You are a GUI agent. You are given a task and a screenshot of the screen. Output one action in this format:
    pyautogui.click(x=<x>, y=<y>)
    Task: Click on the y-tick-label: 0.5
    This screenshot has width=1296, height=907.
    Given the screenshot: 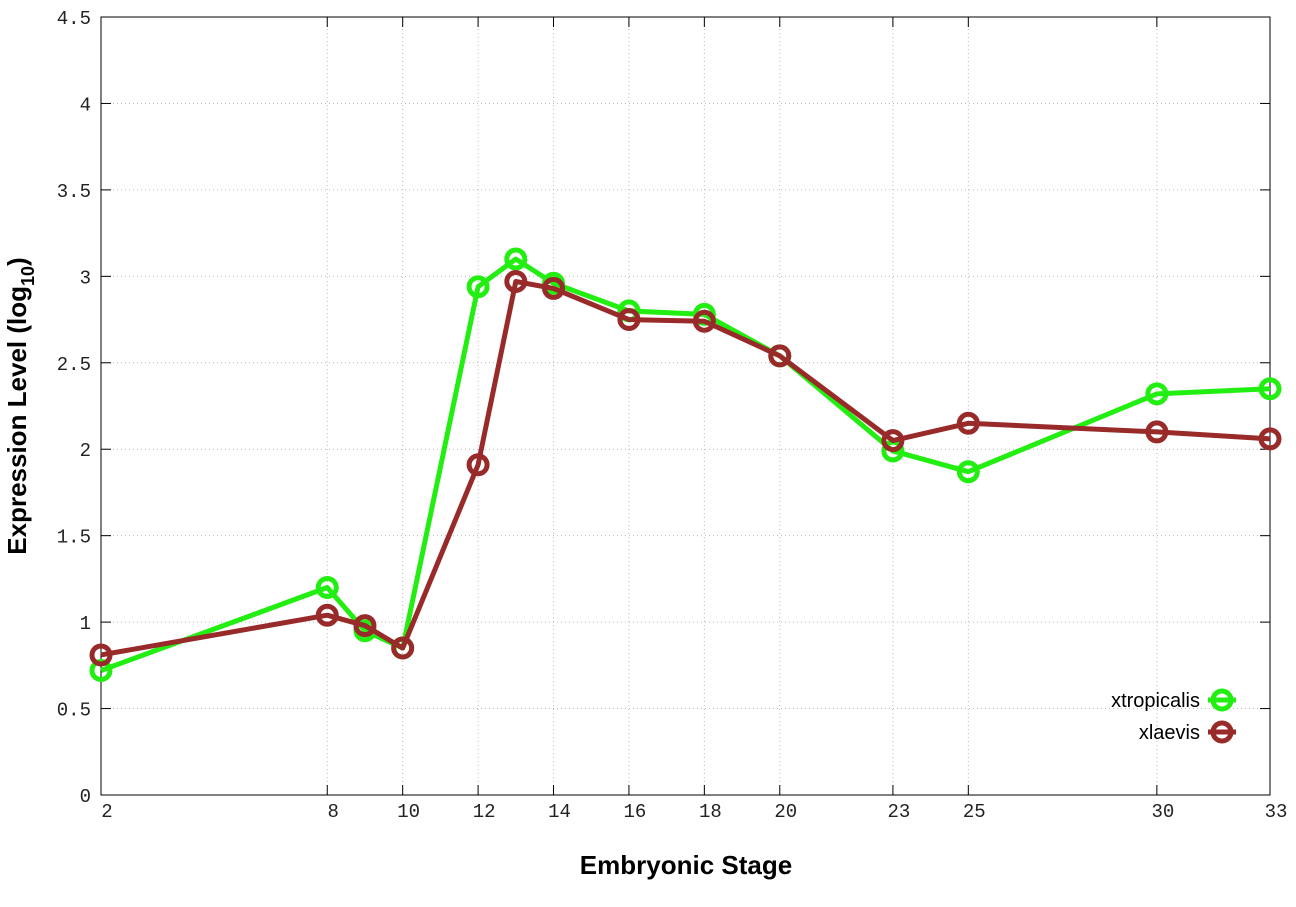 What is the action you would take?
    pyautogui.click(x=74, y=711)
    